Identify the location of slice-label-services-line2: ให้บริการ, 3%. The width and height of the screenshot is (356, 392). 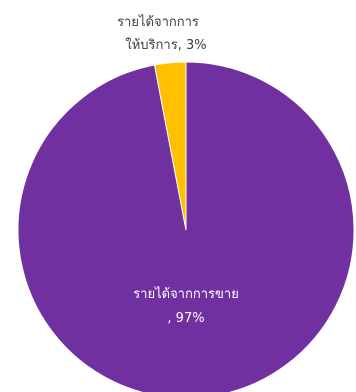
(165, 45).